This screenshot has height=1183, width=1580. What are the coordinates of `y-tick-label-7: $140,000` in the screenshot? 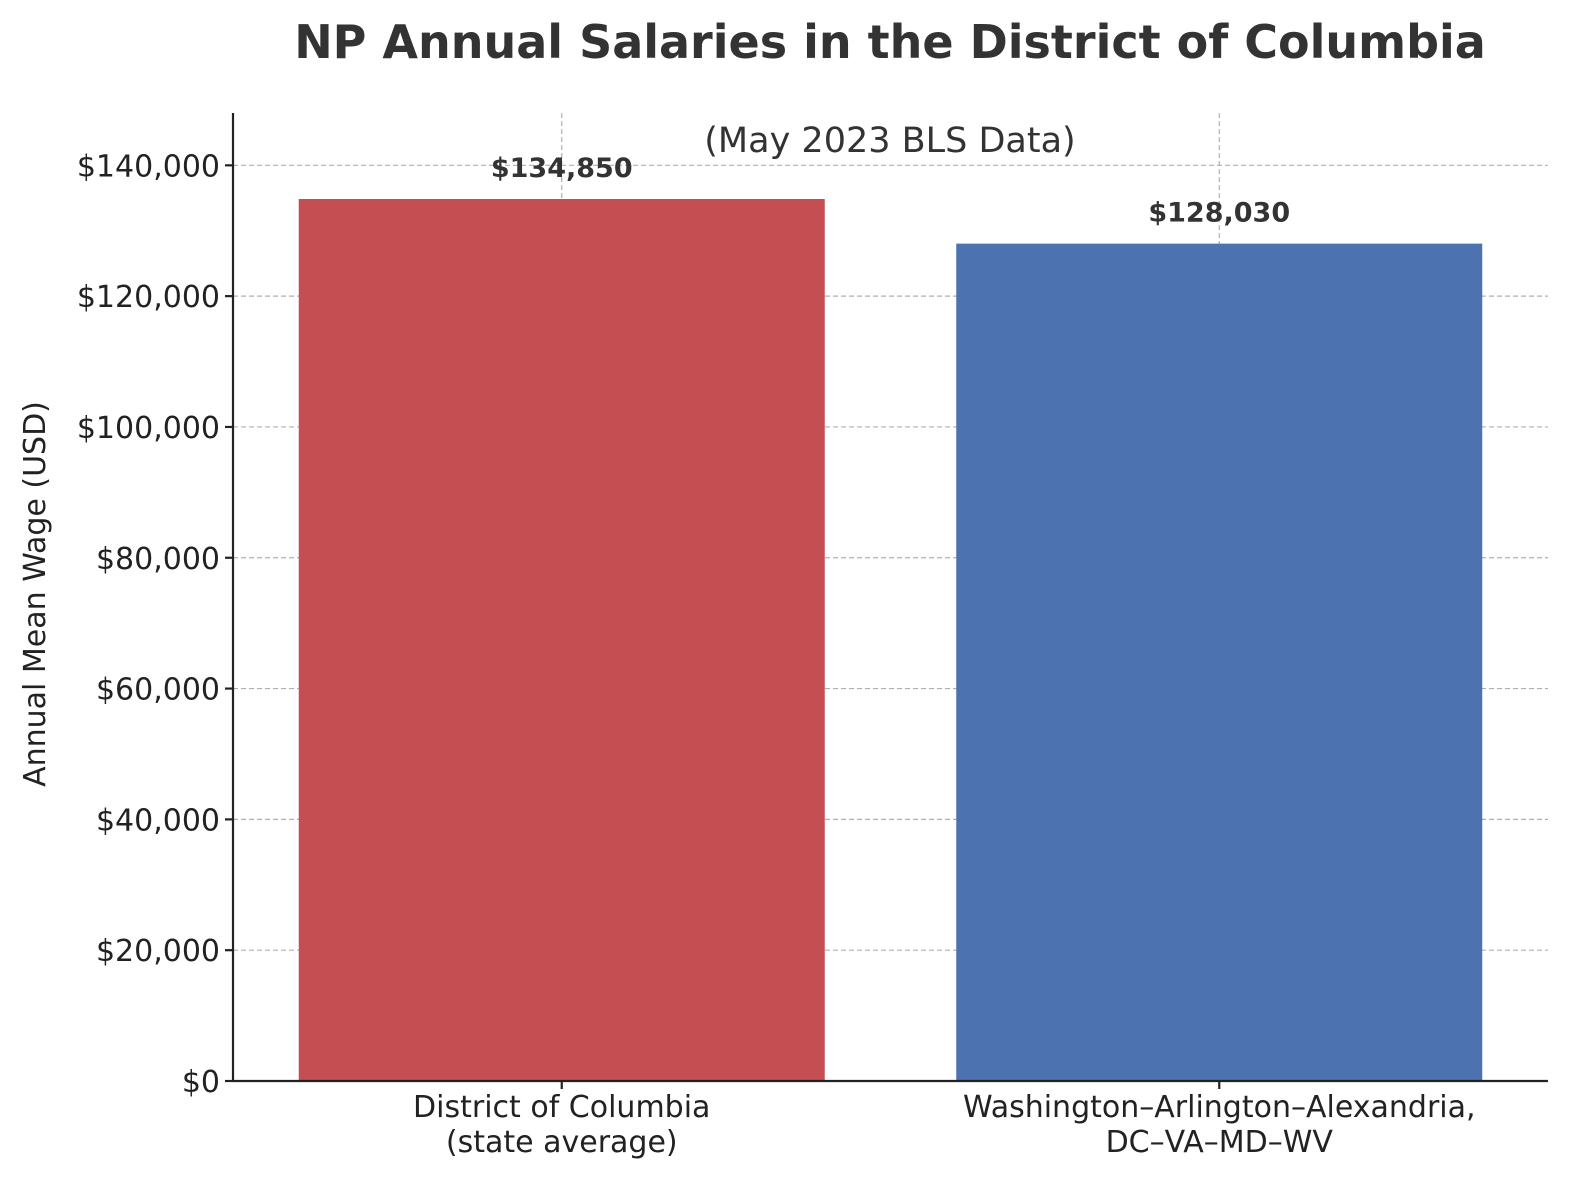 It's located at (148, 166).